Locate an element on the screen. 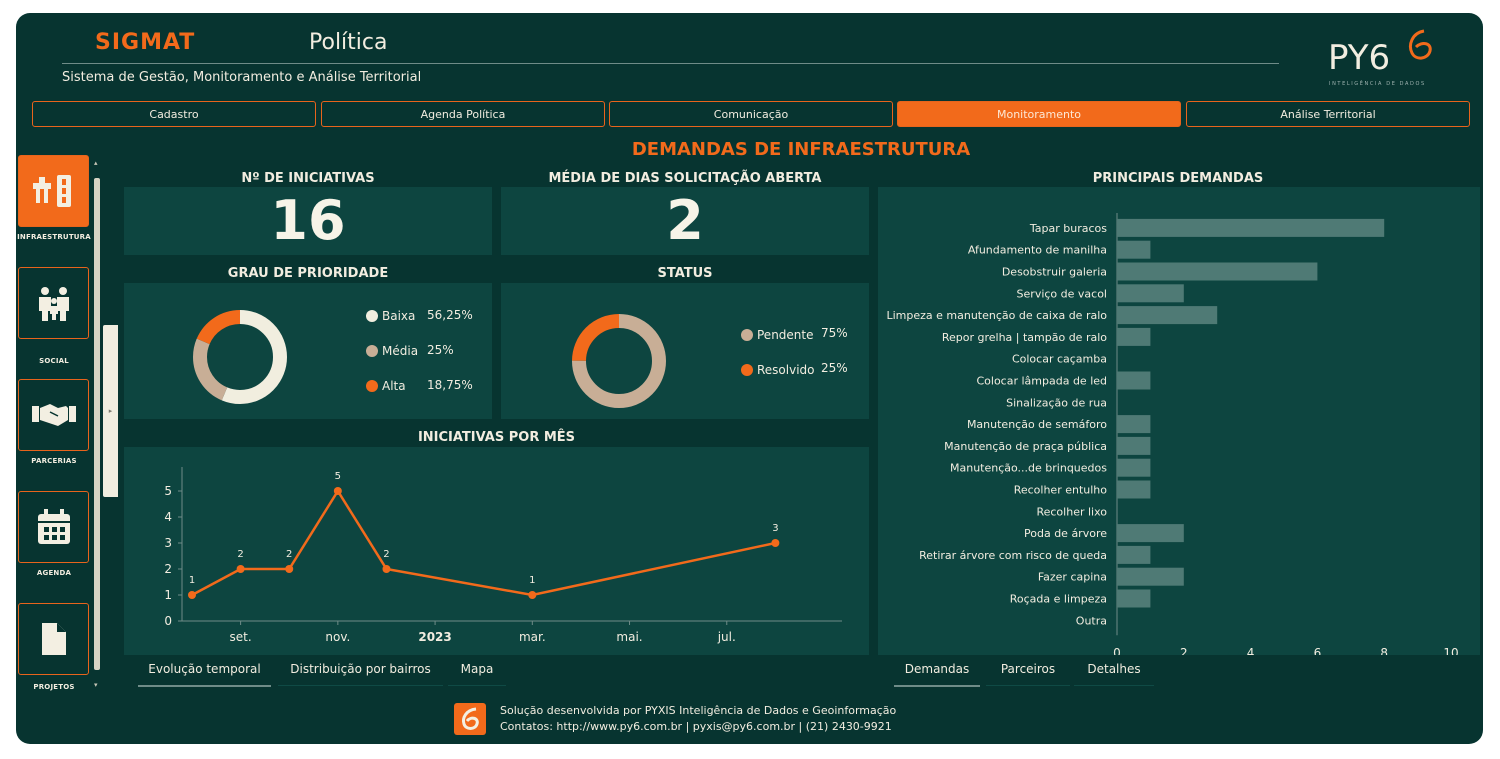 This screenshot has height=759, width=1500. document-icon is located at coordinates (53, 639).